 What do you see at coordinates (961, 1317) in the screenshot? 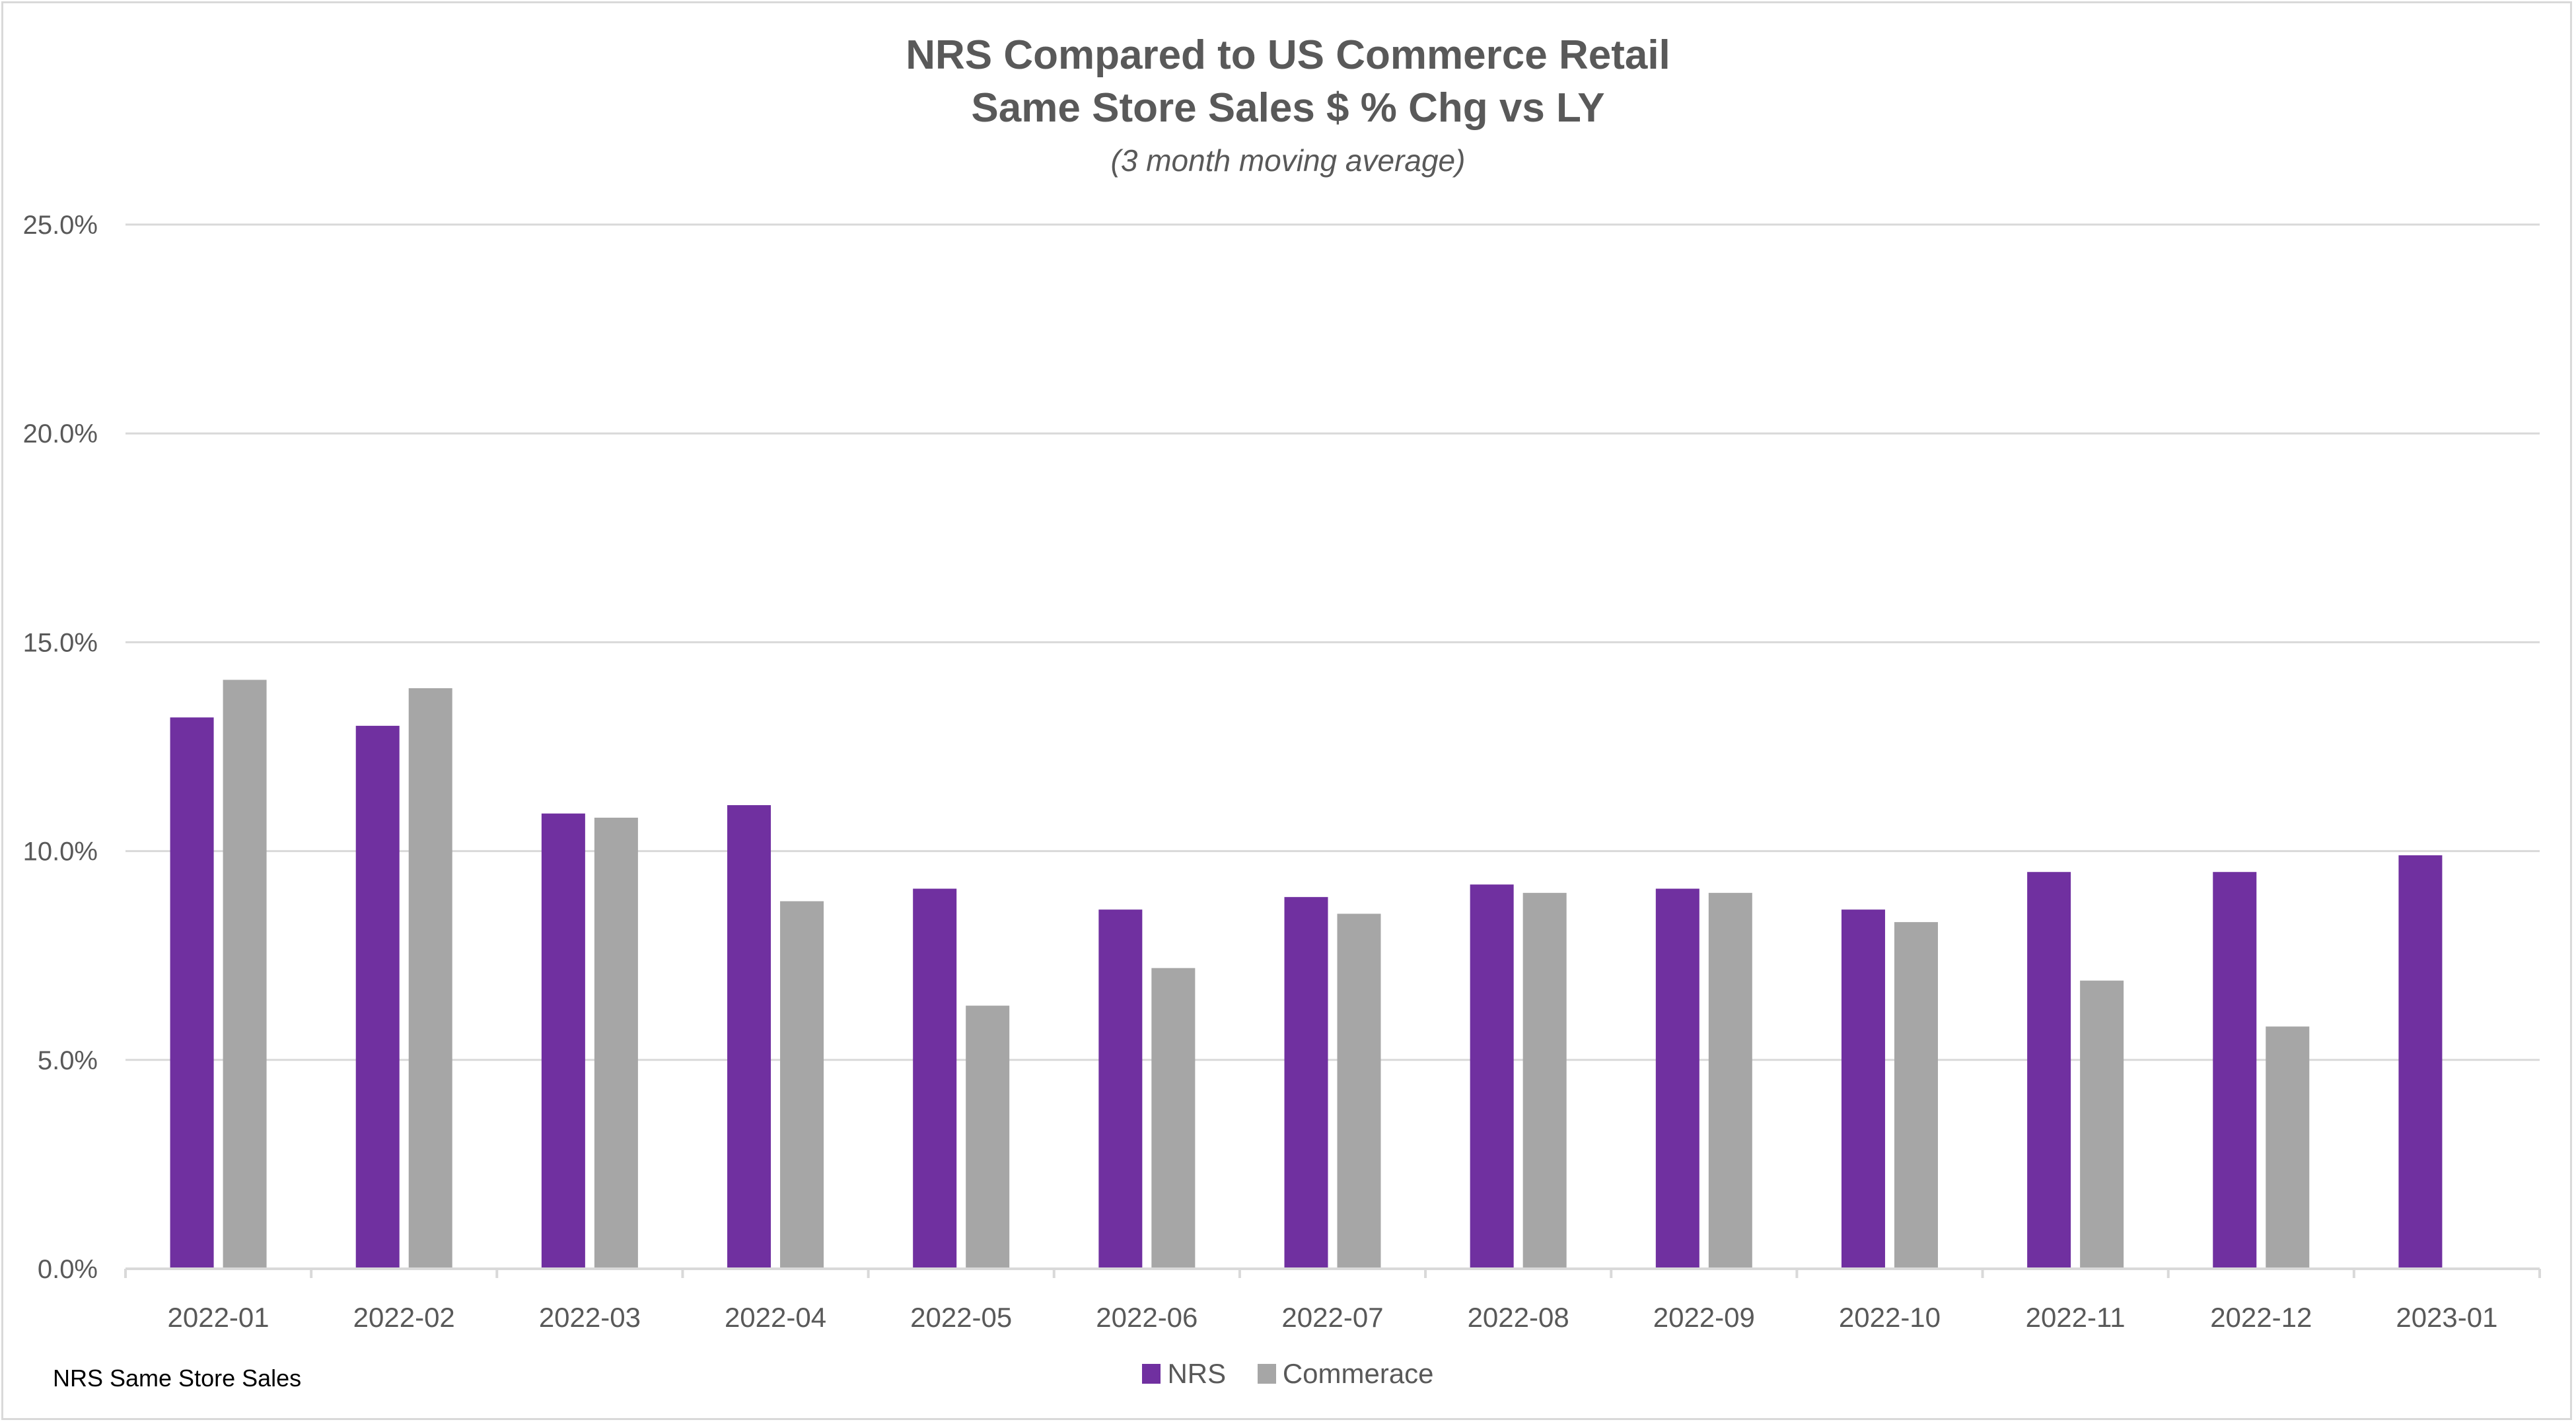
I see `x-tick-label: 2022-05` at bounding box center [961, 1317].